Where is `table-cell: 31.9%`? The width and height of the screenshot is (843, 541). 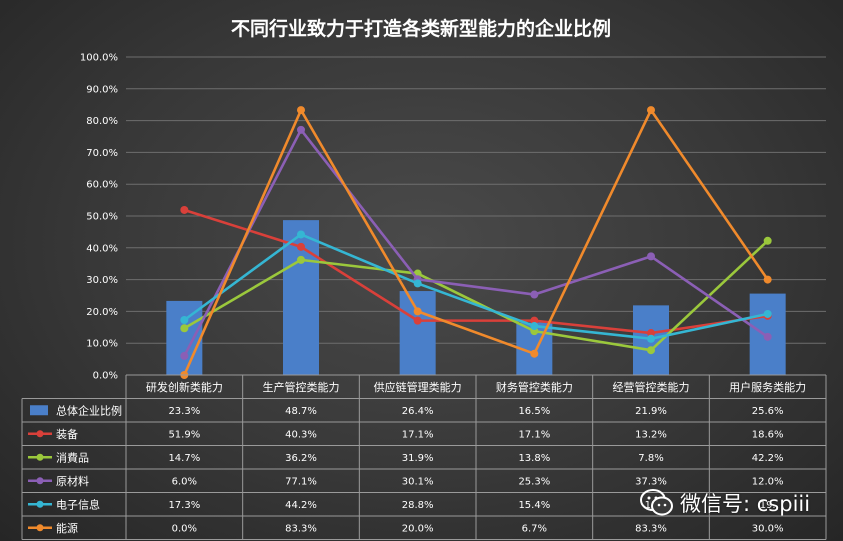
table-cell: 31.9% is located at coordinates (418, 458).